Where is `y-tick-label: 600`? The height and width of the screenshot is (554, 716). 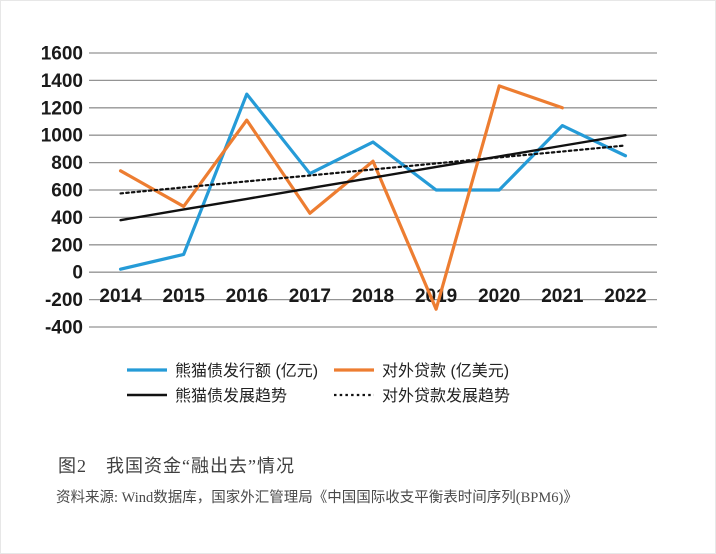
y-tick-label: 600 is located at coordinates (67, 191).